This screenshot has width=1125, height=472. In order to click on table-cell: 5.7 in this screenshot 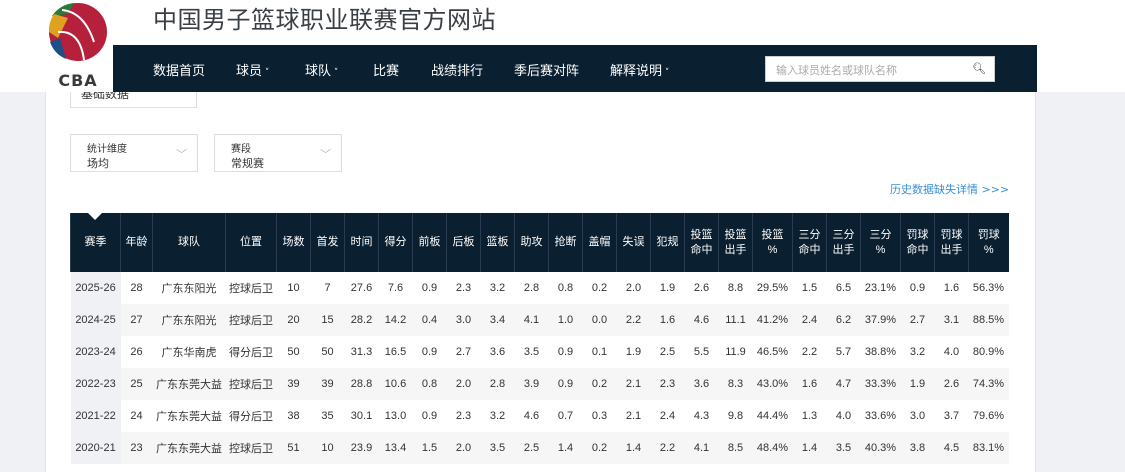, I will do `click(843, 352)`.